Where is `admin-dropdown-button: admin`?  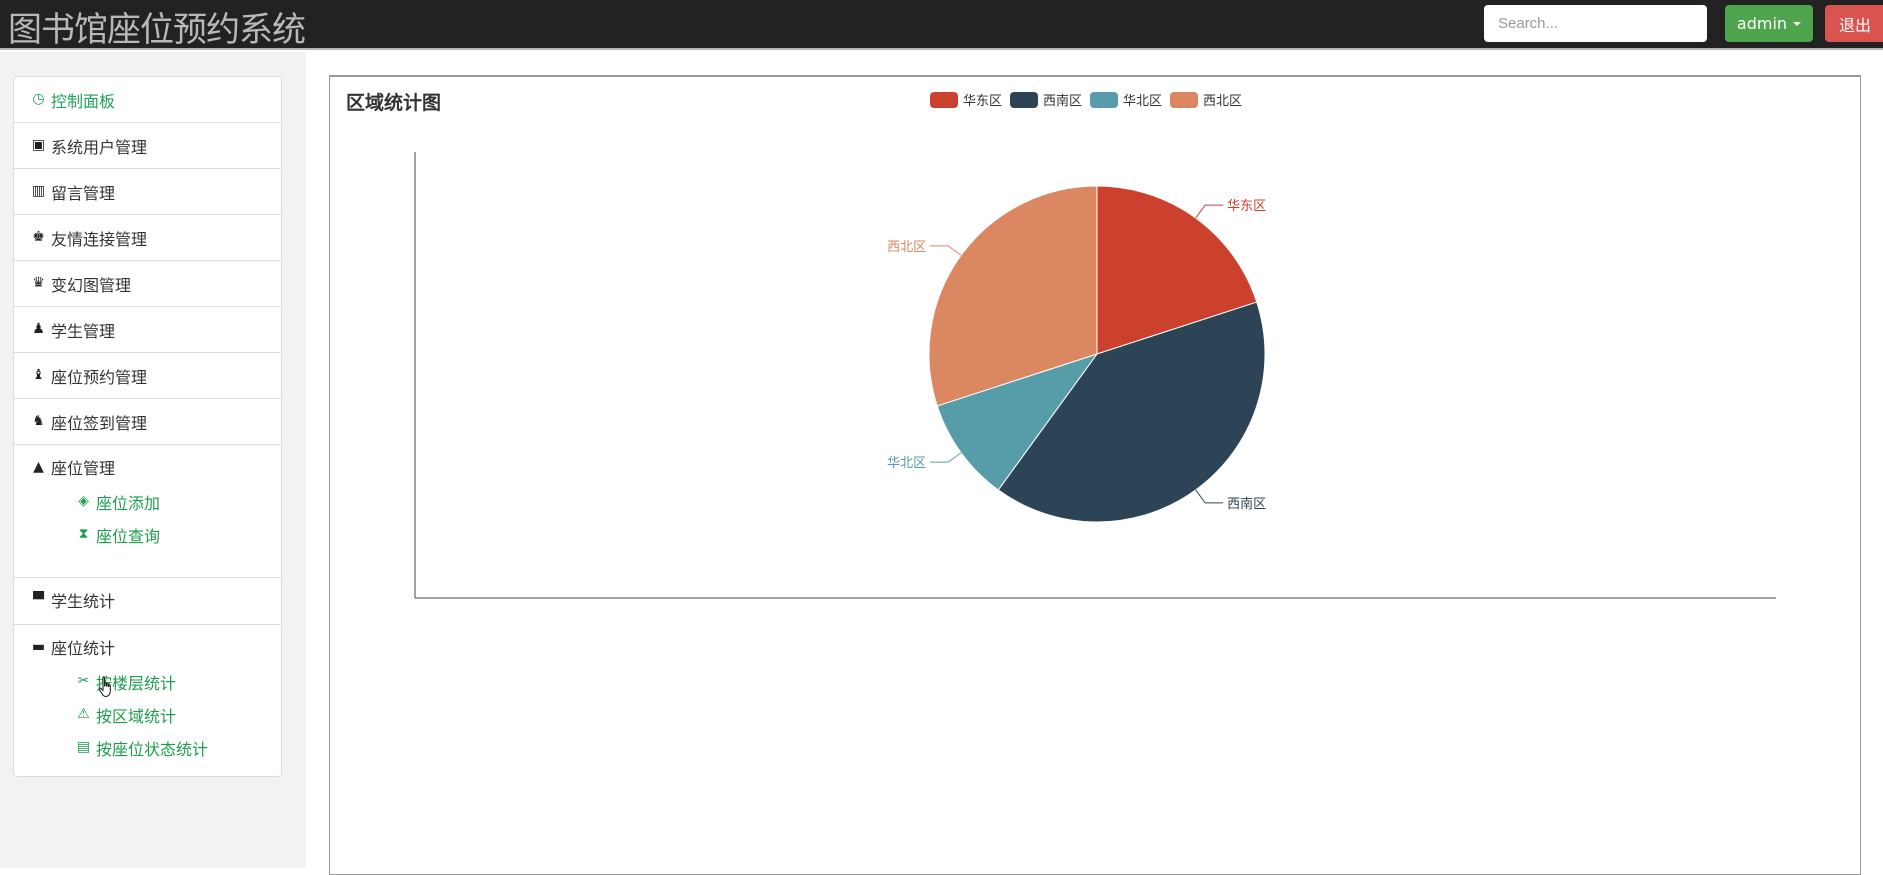 admin-dropdown-button: admin is located at coordinates (1769, 23).